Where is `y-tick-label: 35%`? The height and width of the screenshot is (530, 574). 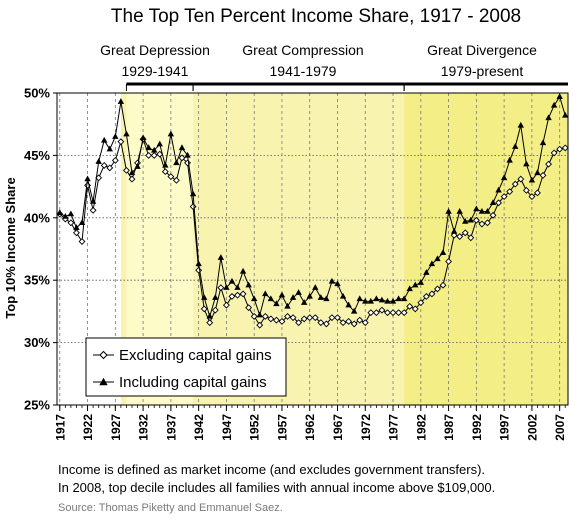
y-tick-label: 35% is located at coordinates (37, 280).